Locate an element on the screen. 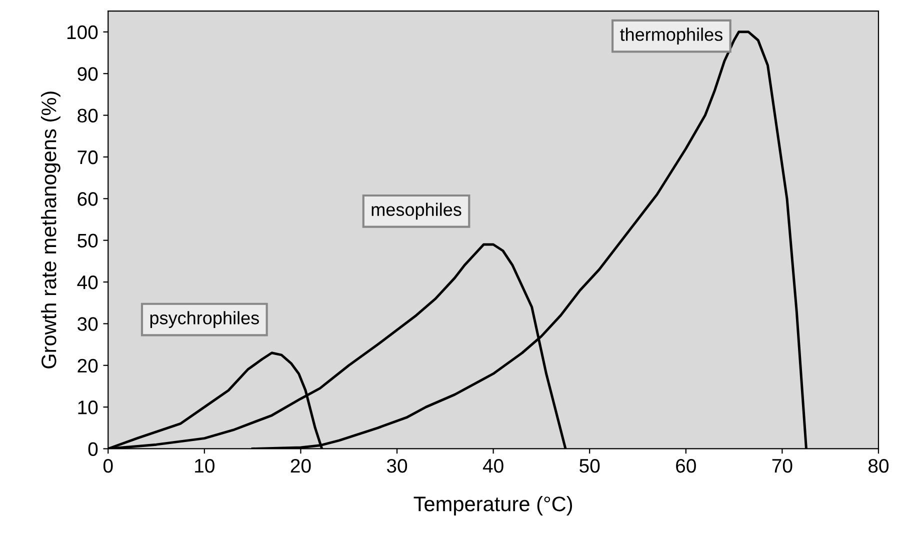 The height and width of the screenshot is (554, 901). x-tick-label: 50 is located at coordinates (590, 465).